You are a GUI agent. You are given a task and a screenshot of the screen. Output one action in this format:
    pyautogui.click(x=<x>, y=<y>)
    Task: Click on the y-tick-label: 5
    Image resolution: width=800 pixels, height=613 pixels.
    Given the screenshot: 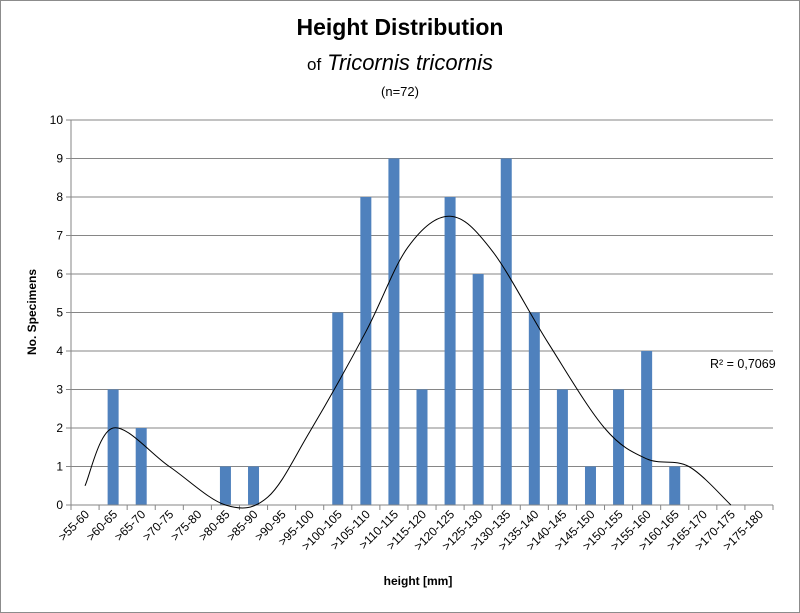 What is the action you would take?
    pyautogui.click(x=59, y=313)
    